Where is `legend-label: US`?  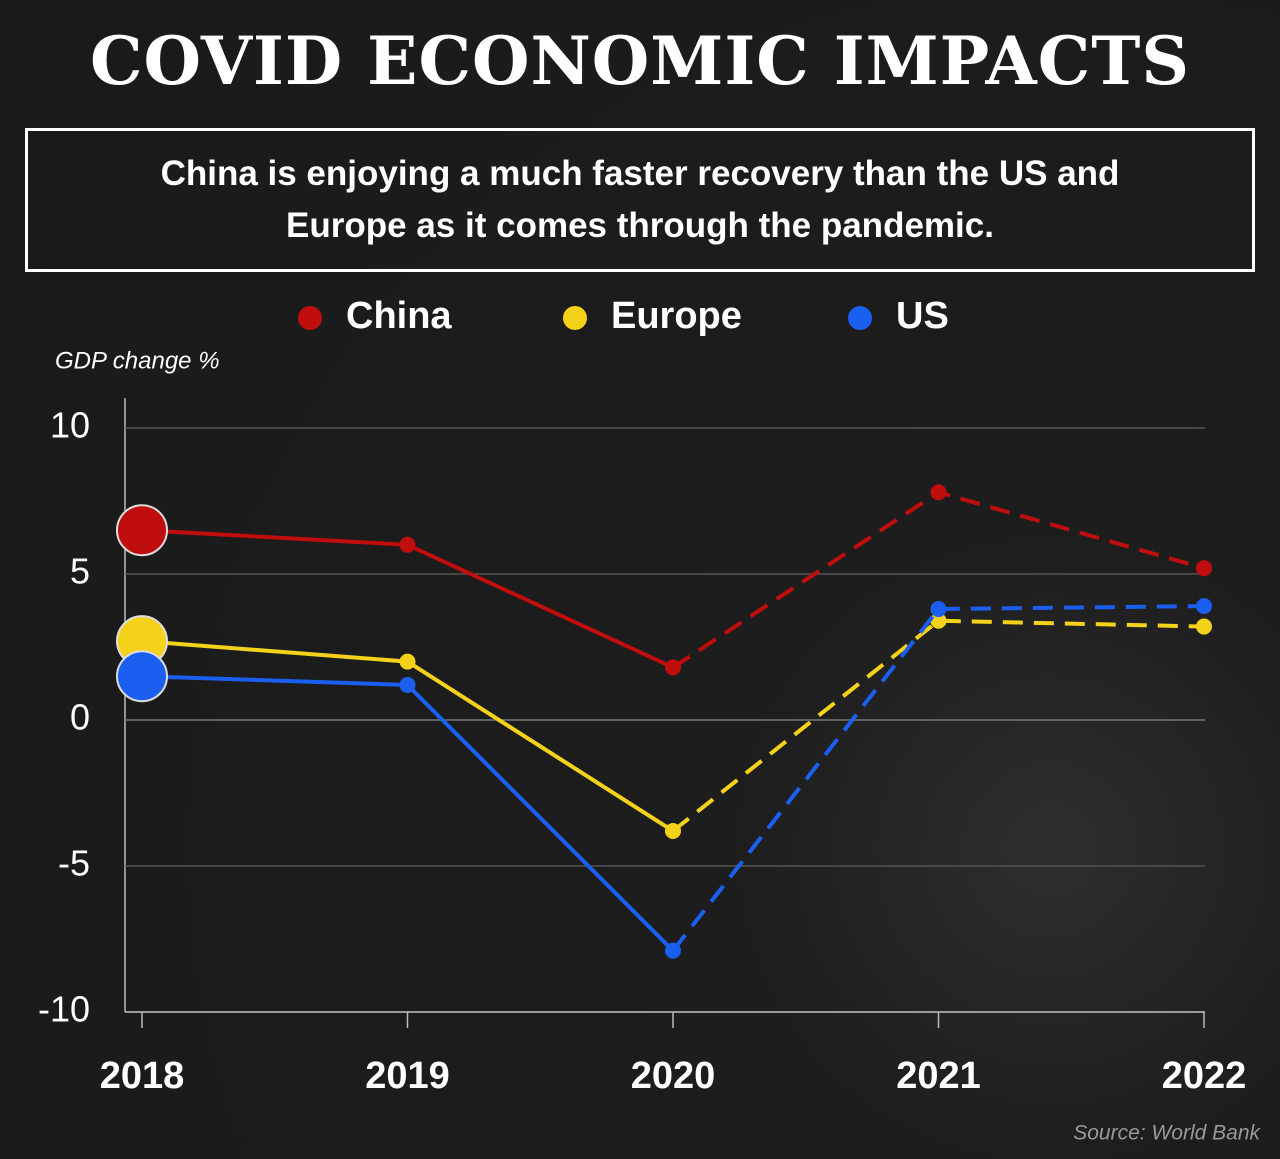
legend-label: US is located at coordinates (922, 316).